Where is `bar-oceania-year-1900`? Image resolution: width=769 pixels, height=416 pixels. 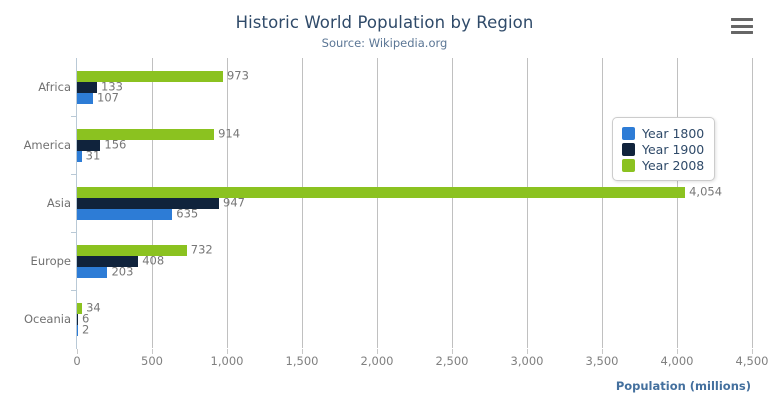 bar-oceania-year-1900 is located at coordinates (77, 319).